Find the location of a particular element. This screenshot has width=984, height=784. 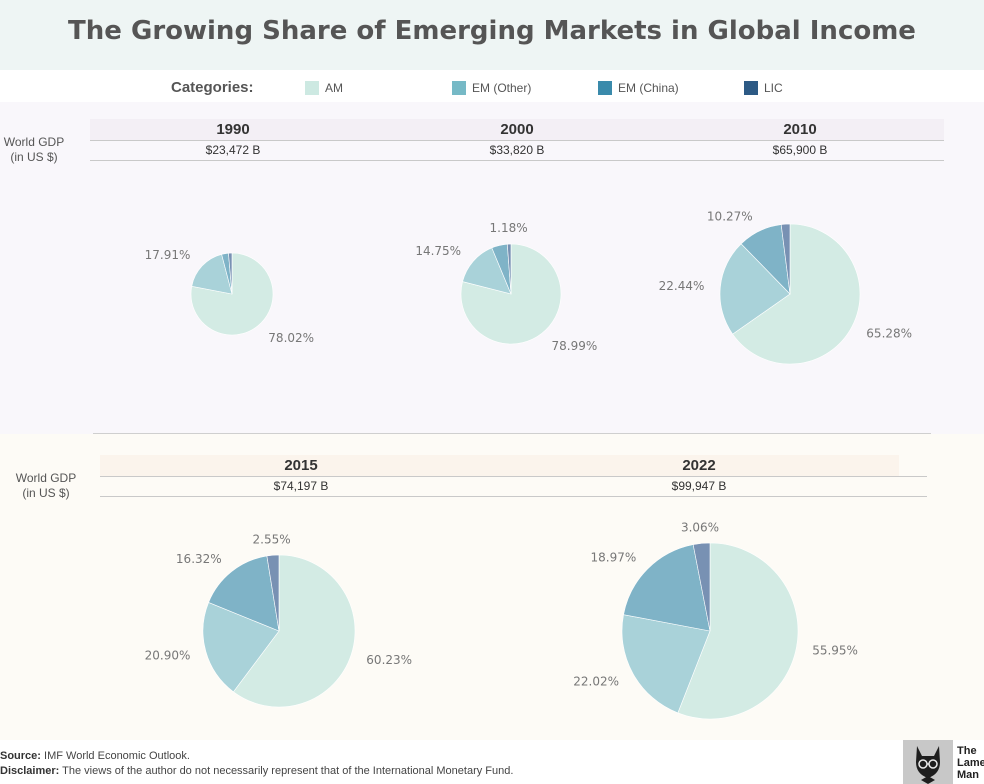

year-label-2015: 2015 is located at coordinates (301, 465).